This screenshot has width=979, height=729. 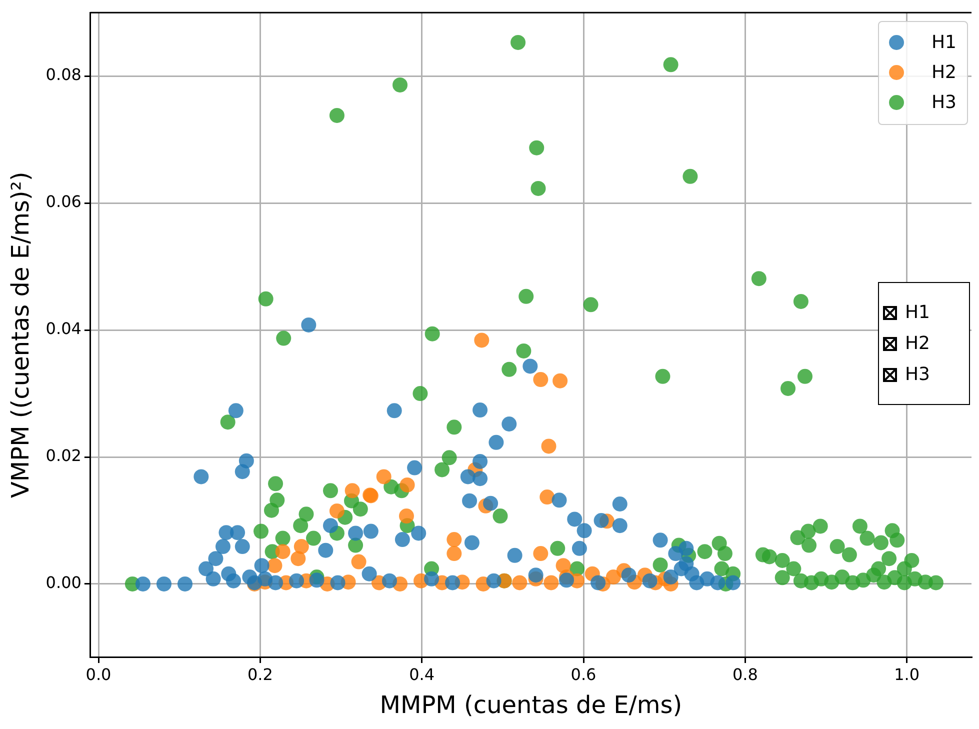 What do you see at coordinates (745, 674) in the screenshot?
I see `x-tick-label: 0.8` at bounding box center [745, 674].